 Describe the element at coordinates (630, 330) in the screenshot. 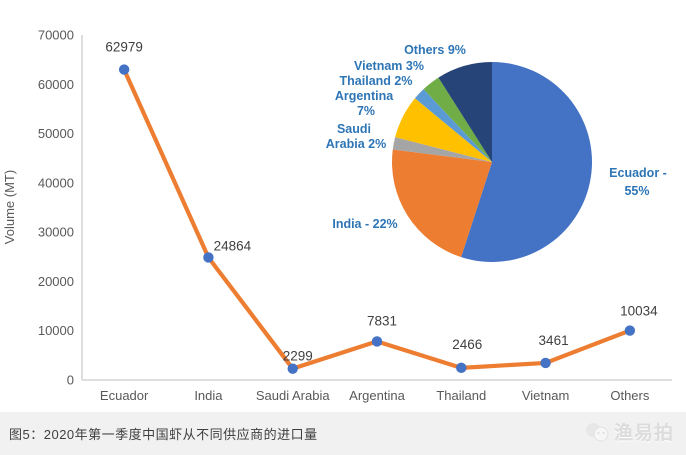

I see `data-point-others` at that location.